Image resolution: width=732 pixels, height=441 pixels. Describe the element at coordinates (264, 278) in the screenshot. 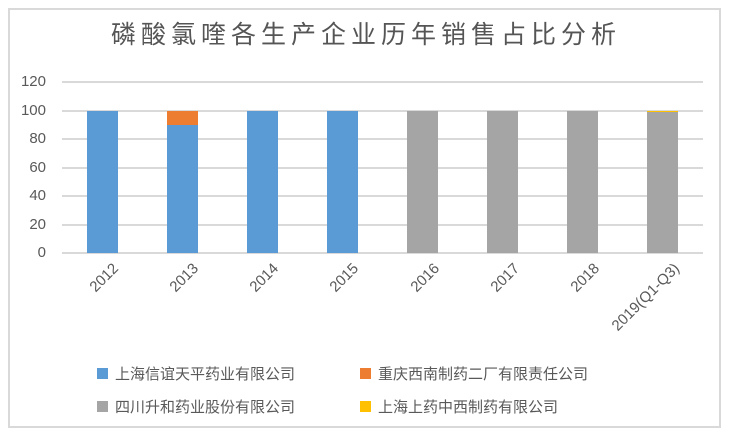

I see `x-axis-label: 2014` at that location.